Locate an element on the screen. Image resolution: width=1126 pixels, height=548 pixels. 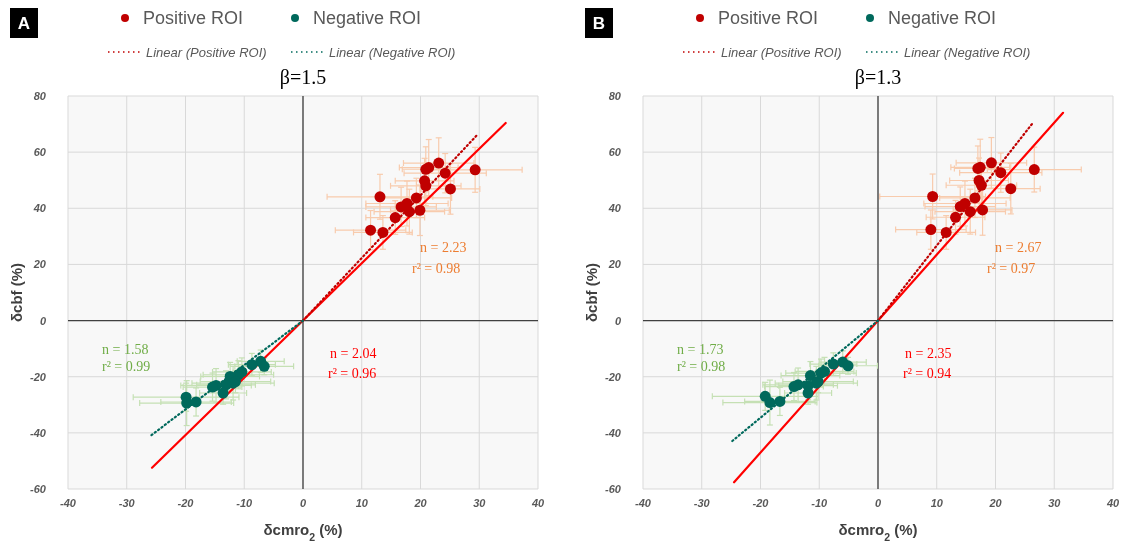
annotation: n = 2.23 is located at coordinates (443, 247).